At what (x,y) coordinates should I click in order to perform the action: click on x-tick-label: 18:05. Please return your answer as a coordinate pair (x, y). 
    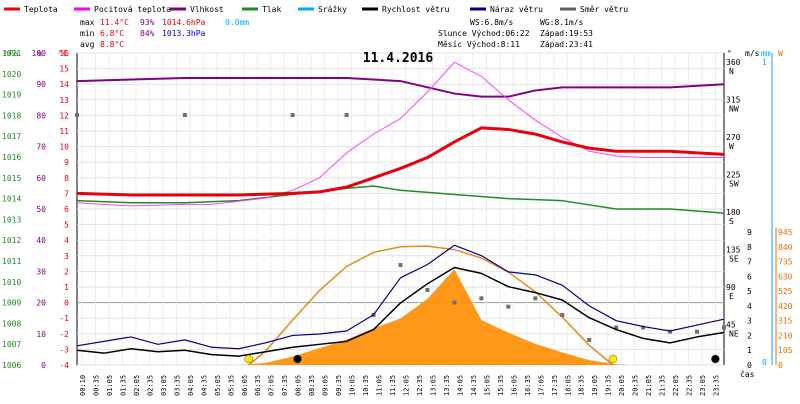
    Looking at the image, I should click on (568, 385).